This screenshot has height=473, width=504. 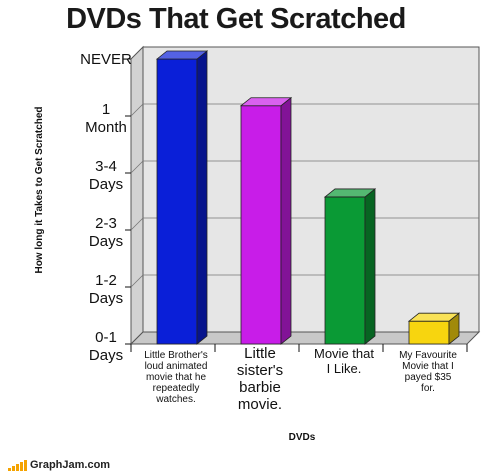 I want to click on y-tick-label: 2-3, so click(x=106, y=223).